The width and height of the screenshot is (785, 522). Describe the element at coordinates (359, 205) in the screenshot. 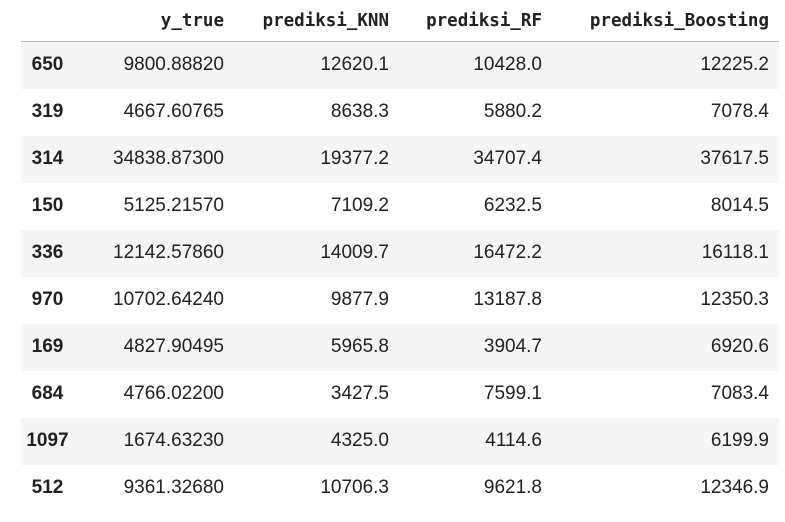

I see `cell-prediksi-knn: 7109.2` at that location.